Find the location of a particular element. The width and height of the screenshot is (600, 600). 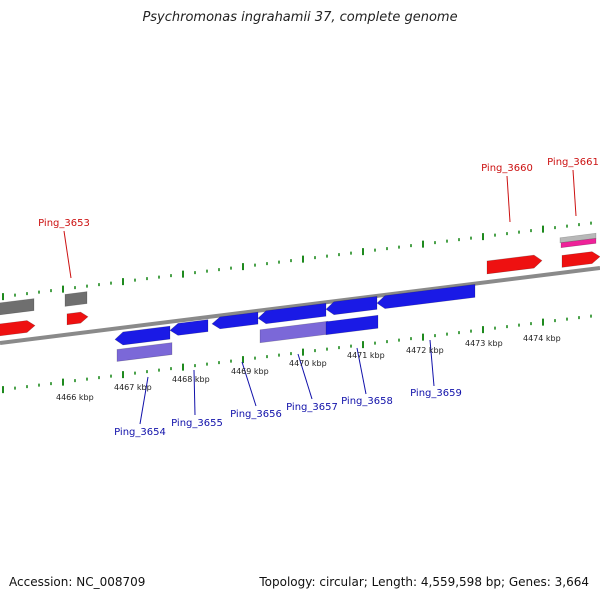

gene-arrow-pink is located at coordinates (578, 243).